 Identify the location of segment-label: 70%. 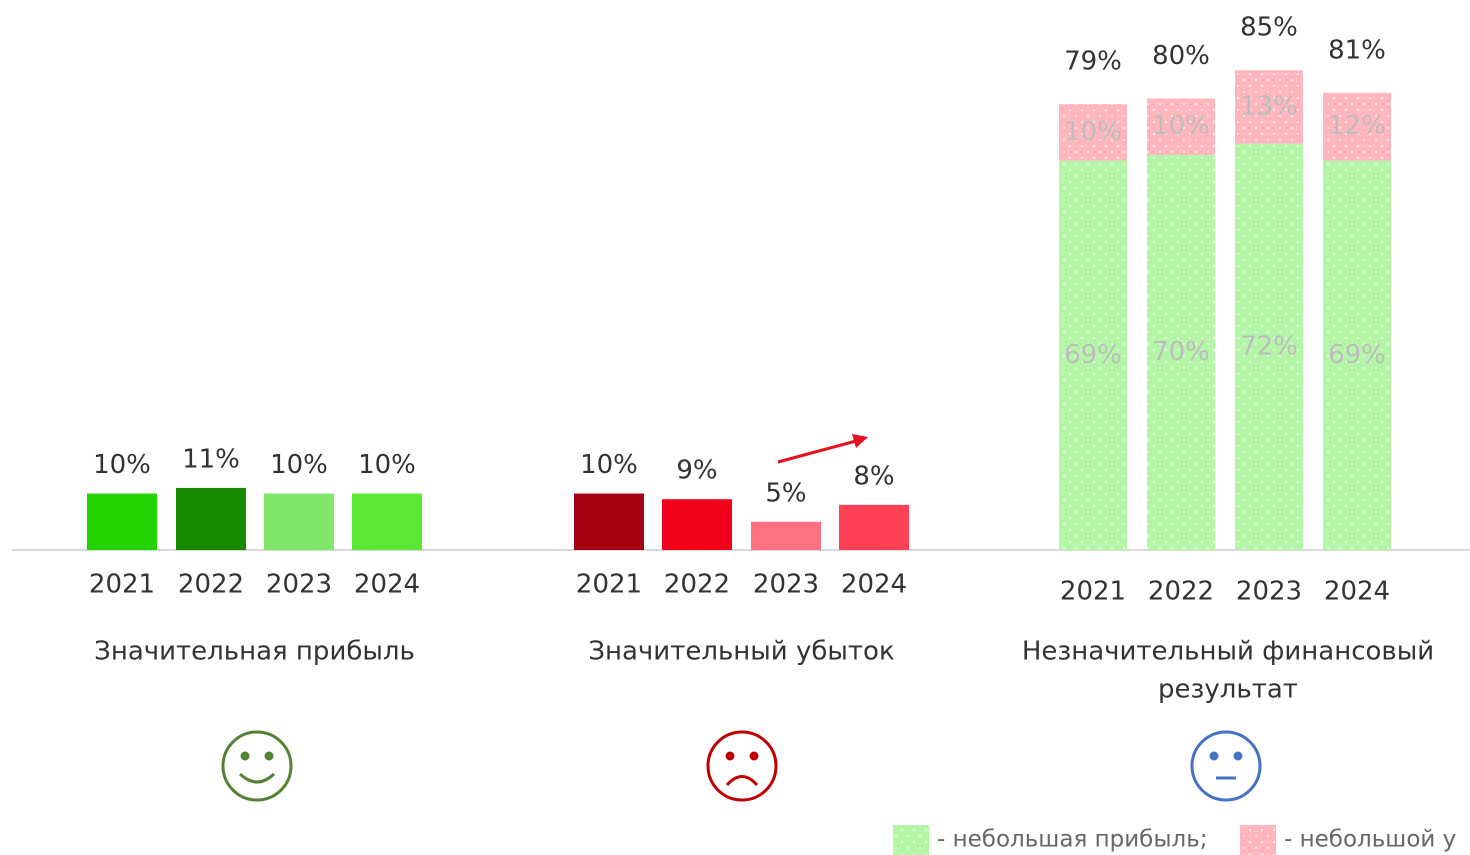
(1181, 352).